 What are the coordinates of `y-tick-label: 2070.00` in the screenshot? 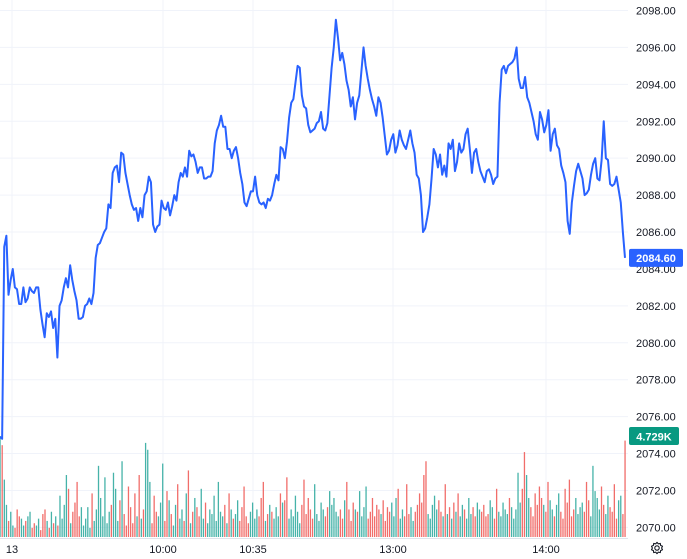 It's located at (656, 528).